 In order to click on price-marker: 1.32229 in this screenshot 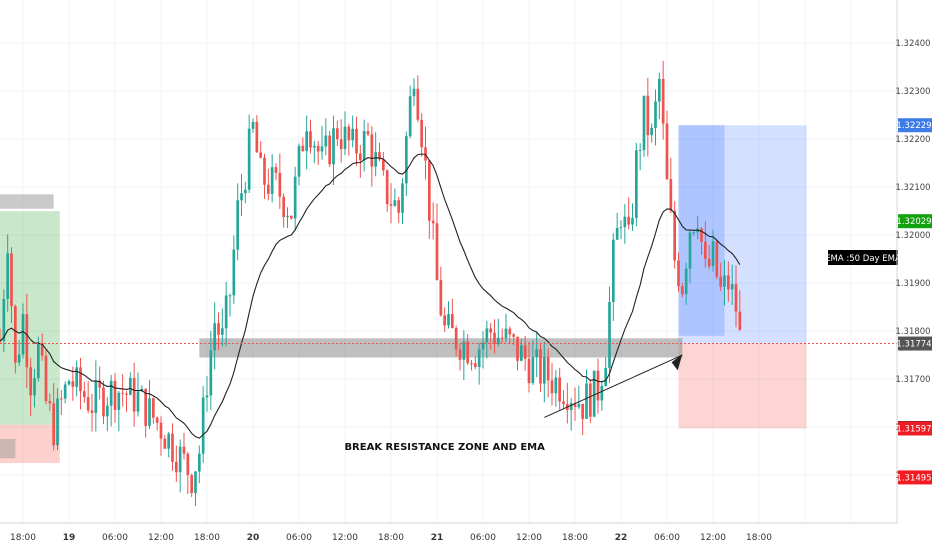, I will do `click(914, 125)`.